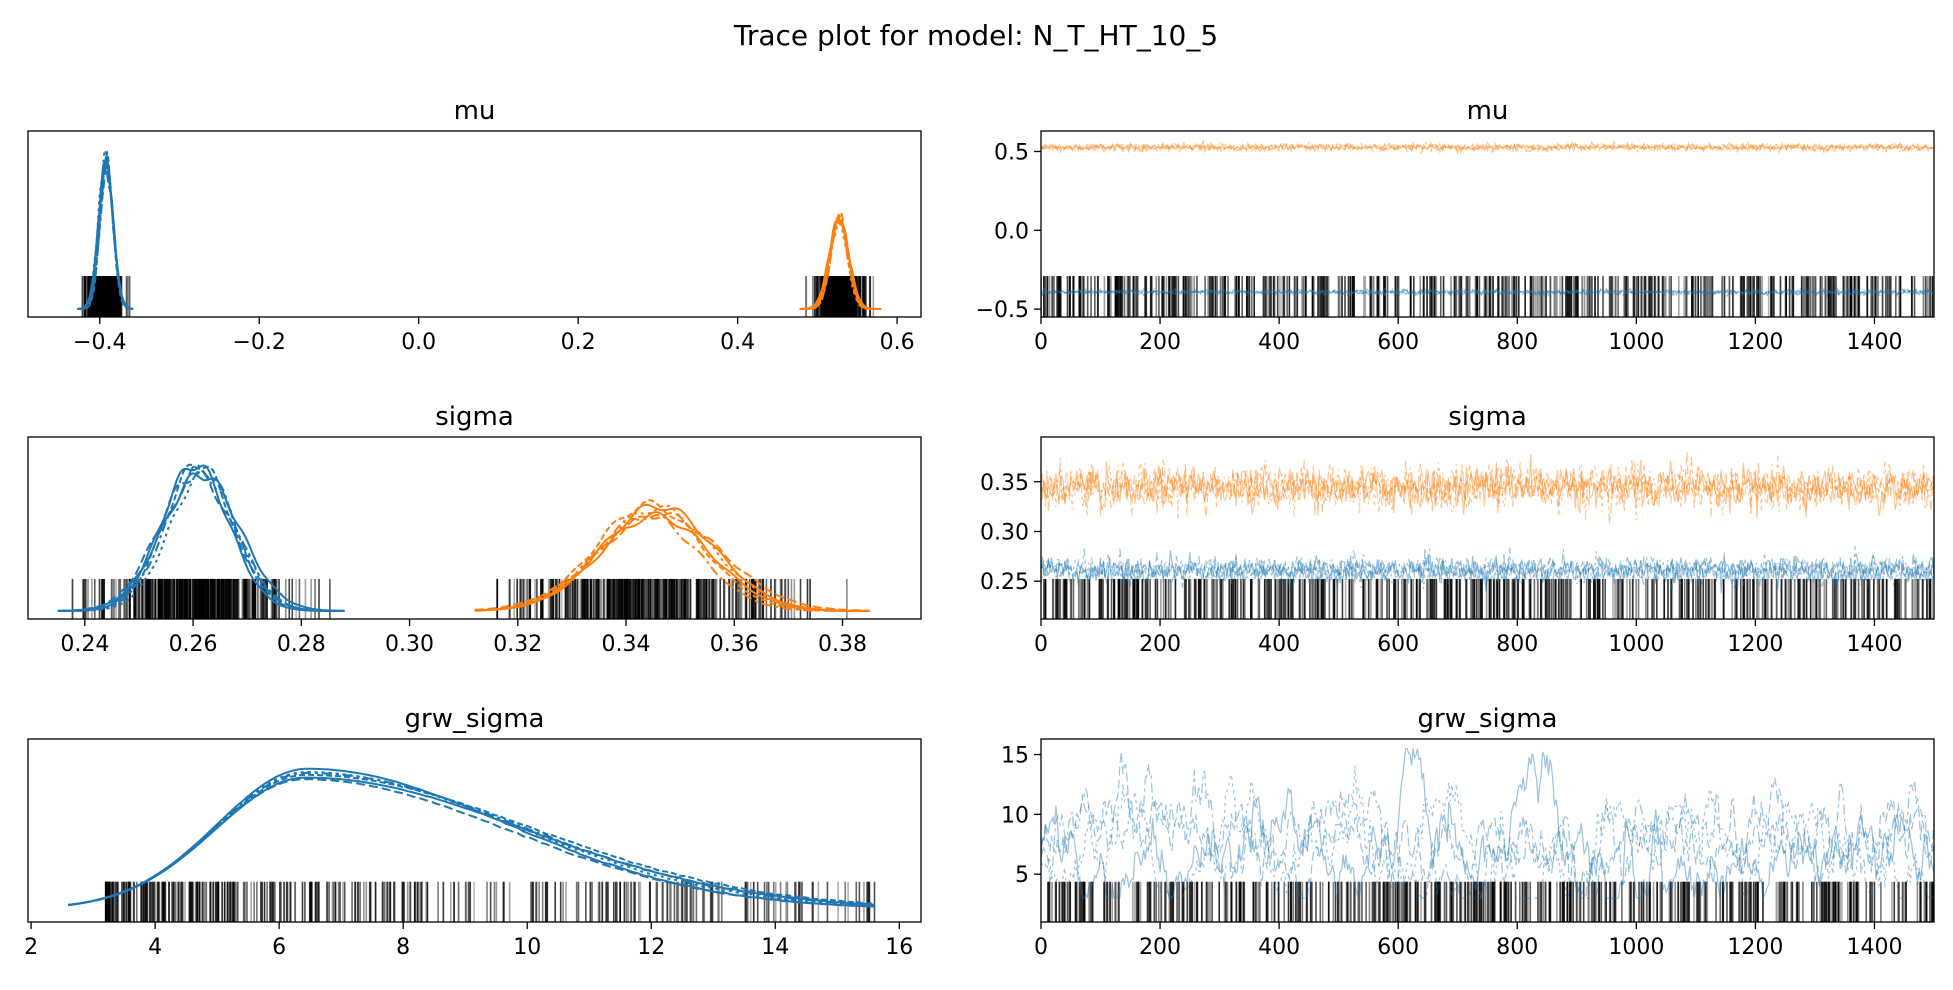 The height and width of the screenshot is (990, 1953). Describe the element at coordinates (517, 644) in the screenshot. I see `xtick-label: 0.32` at that location.